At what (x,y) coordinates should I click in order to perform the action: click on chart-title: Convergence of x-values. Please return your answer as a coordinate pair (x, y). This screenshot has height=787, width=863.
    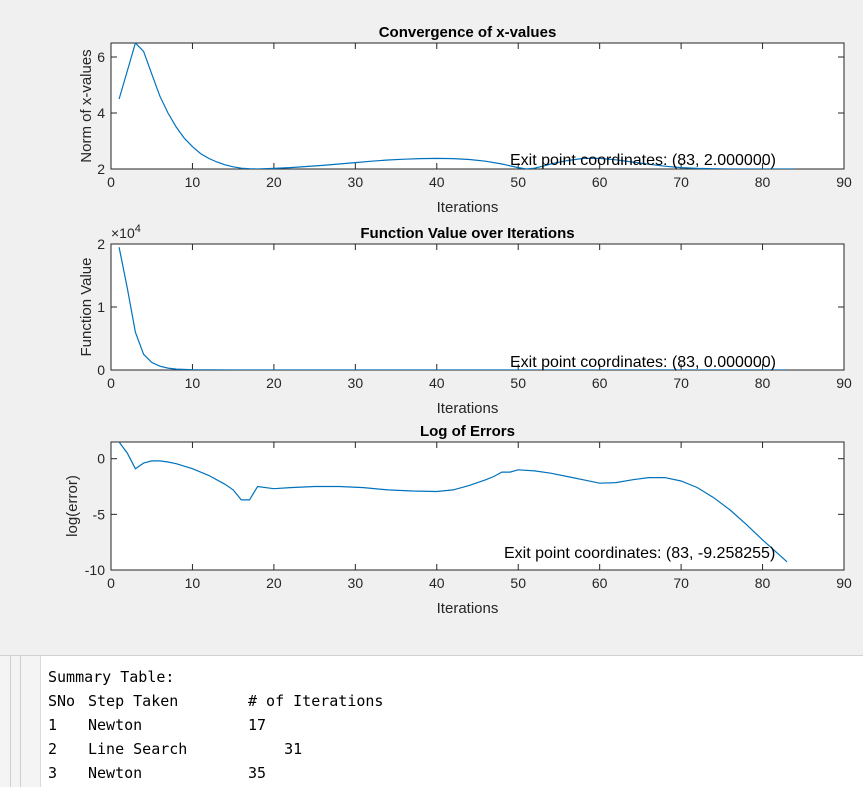
    Looking at the image, I should click on (468, 32).